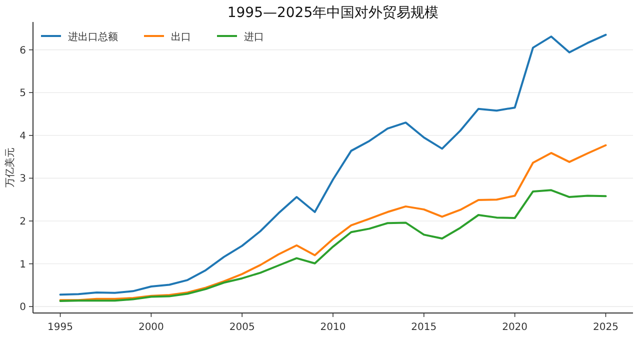 This screenshot has width=640, height=337. What do you see at coordinates (93, 37) in the screenshot?
I see `legend-label: 进出口总额` at bounding box center [93, 37].